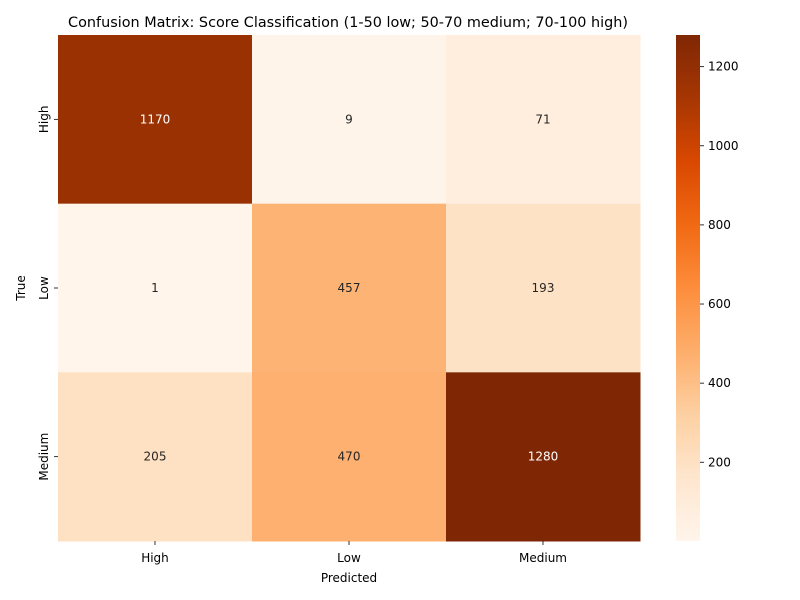 This screenshot has height=600, width=800. I want to click on cell-value-label: 1280, so click(543, 457).